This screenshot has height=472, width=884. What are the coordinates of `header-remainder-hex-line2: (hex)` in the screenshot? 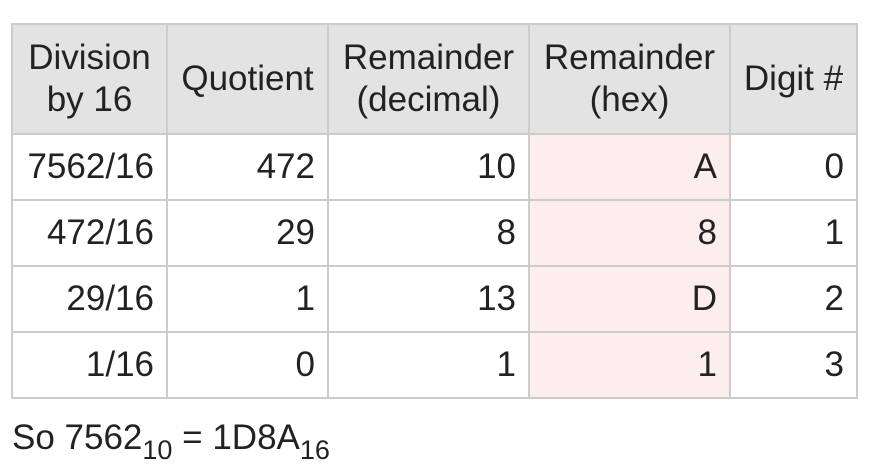 It's located at (629, 99).